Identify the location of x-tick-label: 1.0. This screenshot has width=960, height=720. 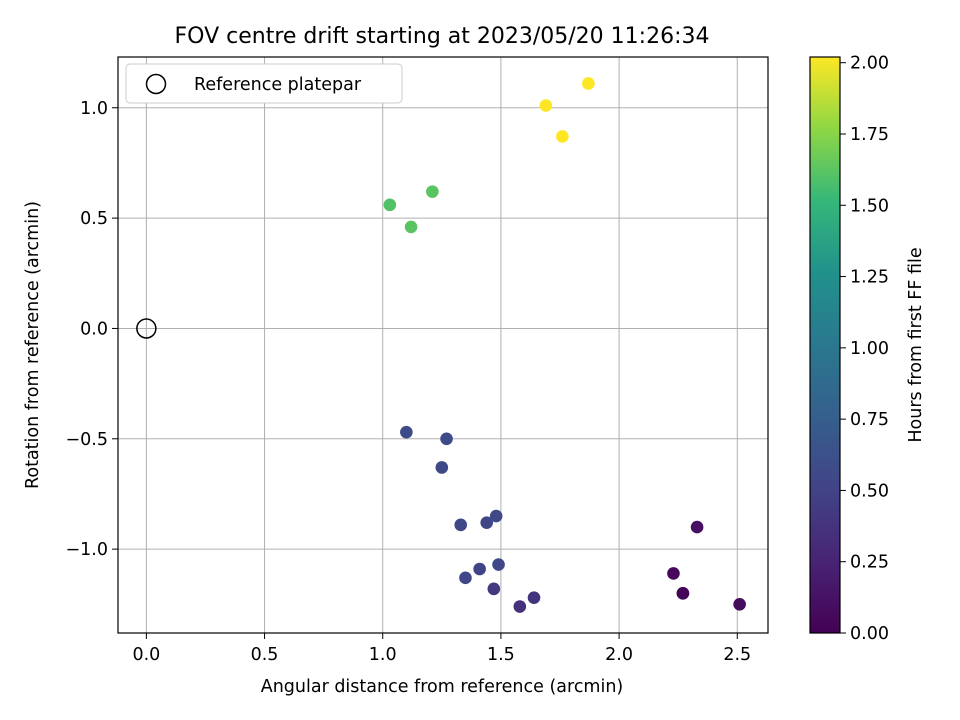
(383, 655).